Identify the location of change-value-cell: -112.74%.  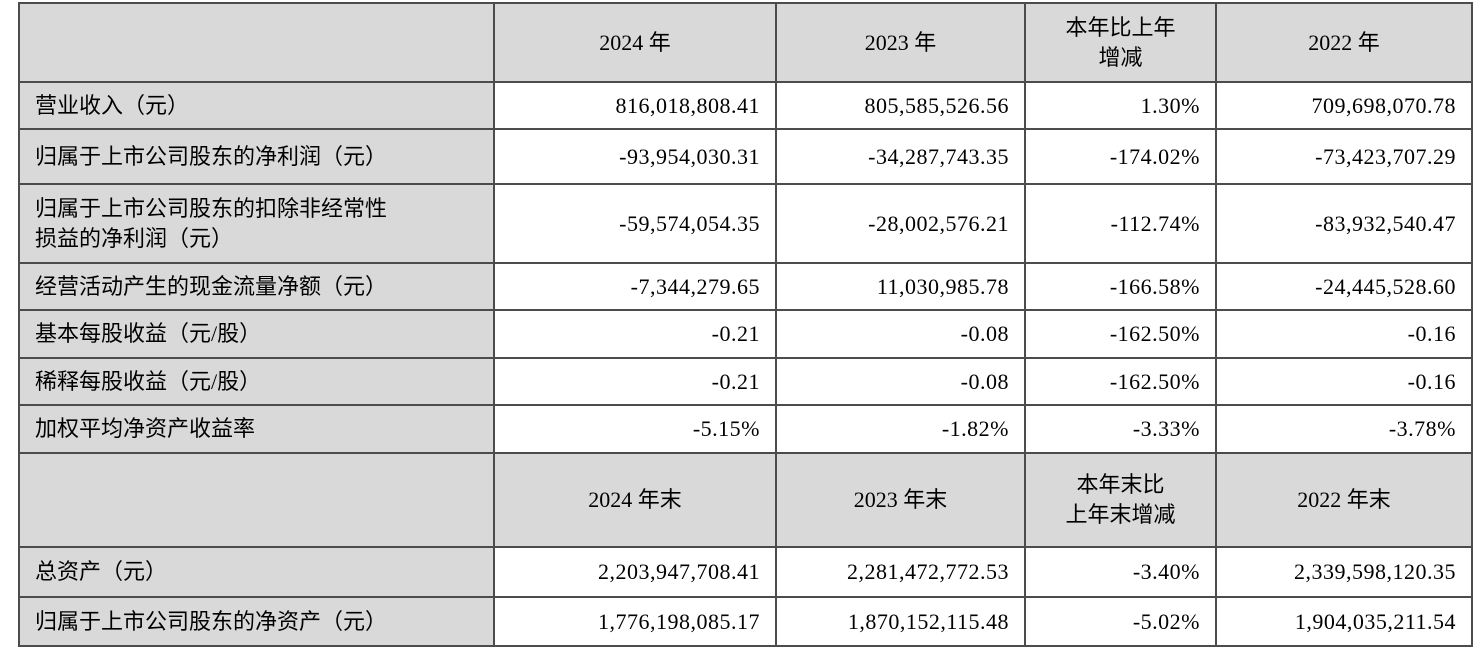
(1120, 223).